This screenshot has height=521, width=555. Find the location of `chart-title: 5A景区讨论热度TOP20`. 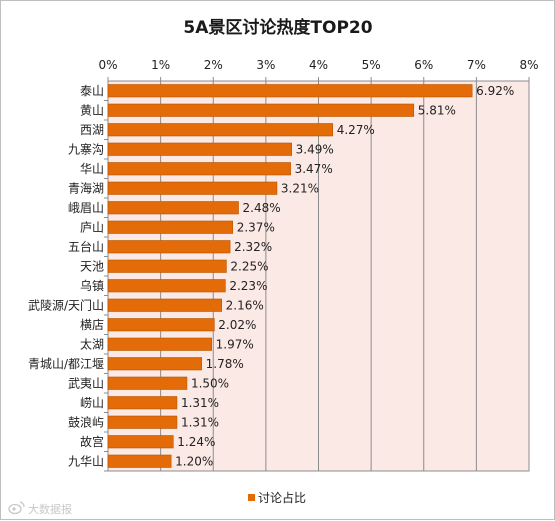

chart-title: 5A景区讨论热度TOP20 is located at coordinates (277, 27).